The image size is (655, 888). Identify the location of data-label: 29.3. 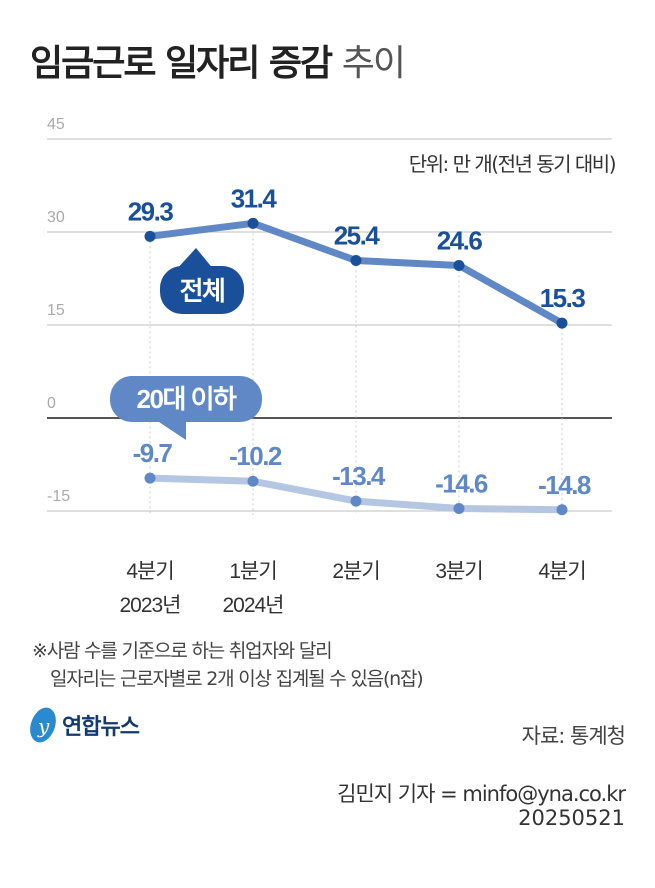
(151, 211).